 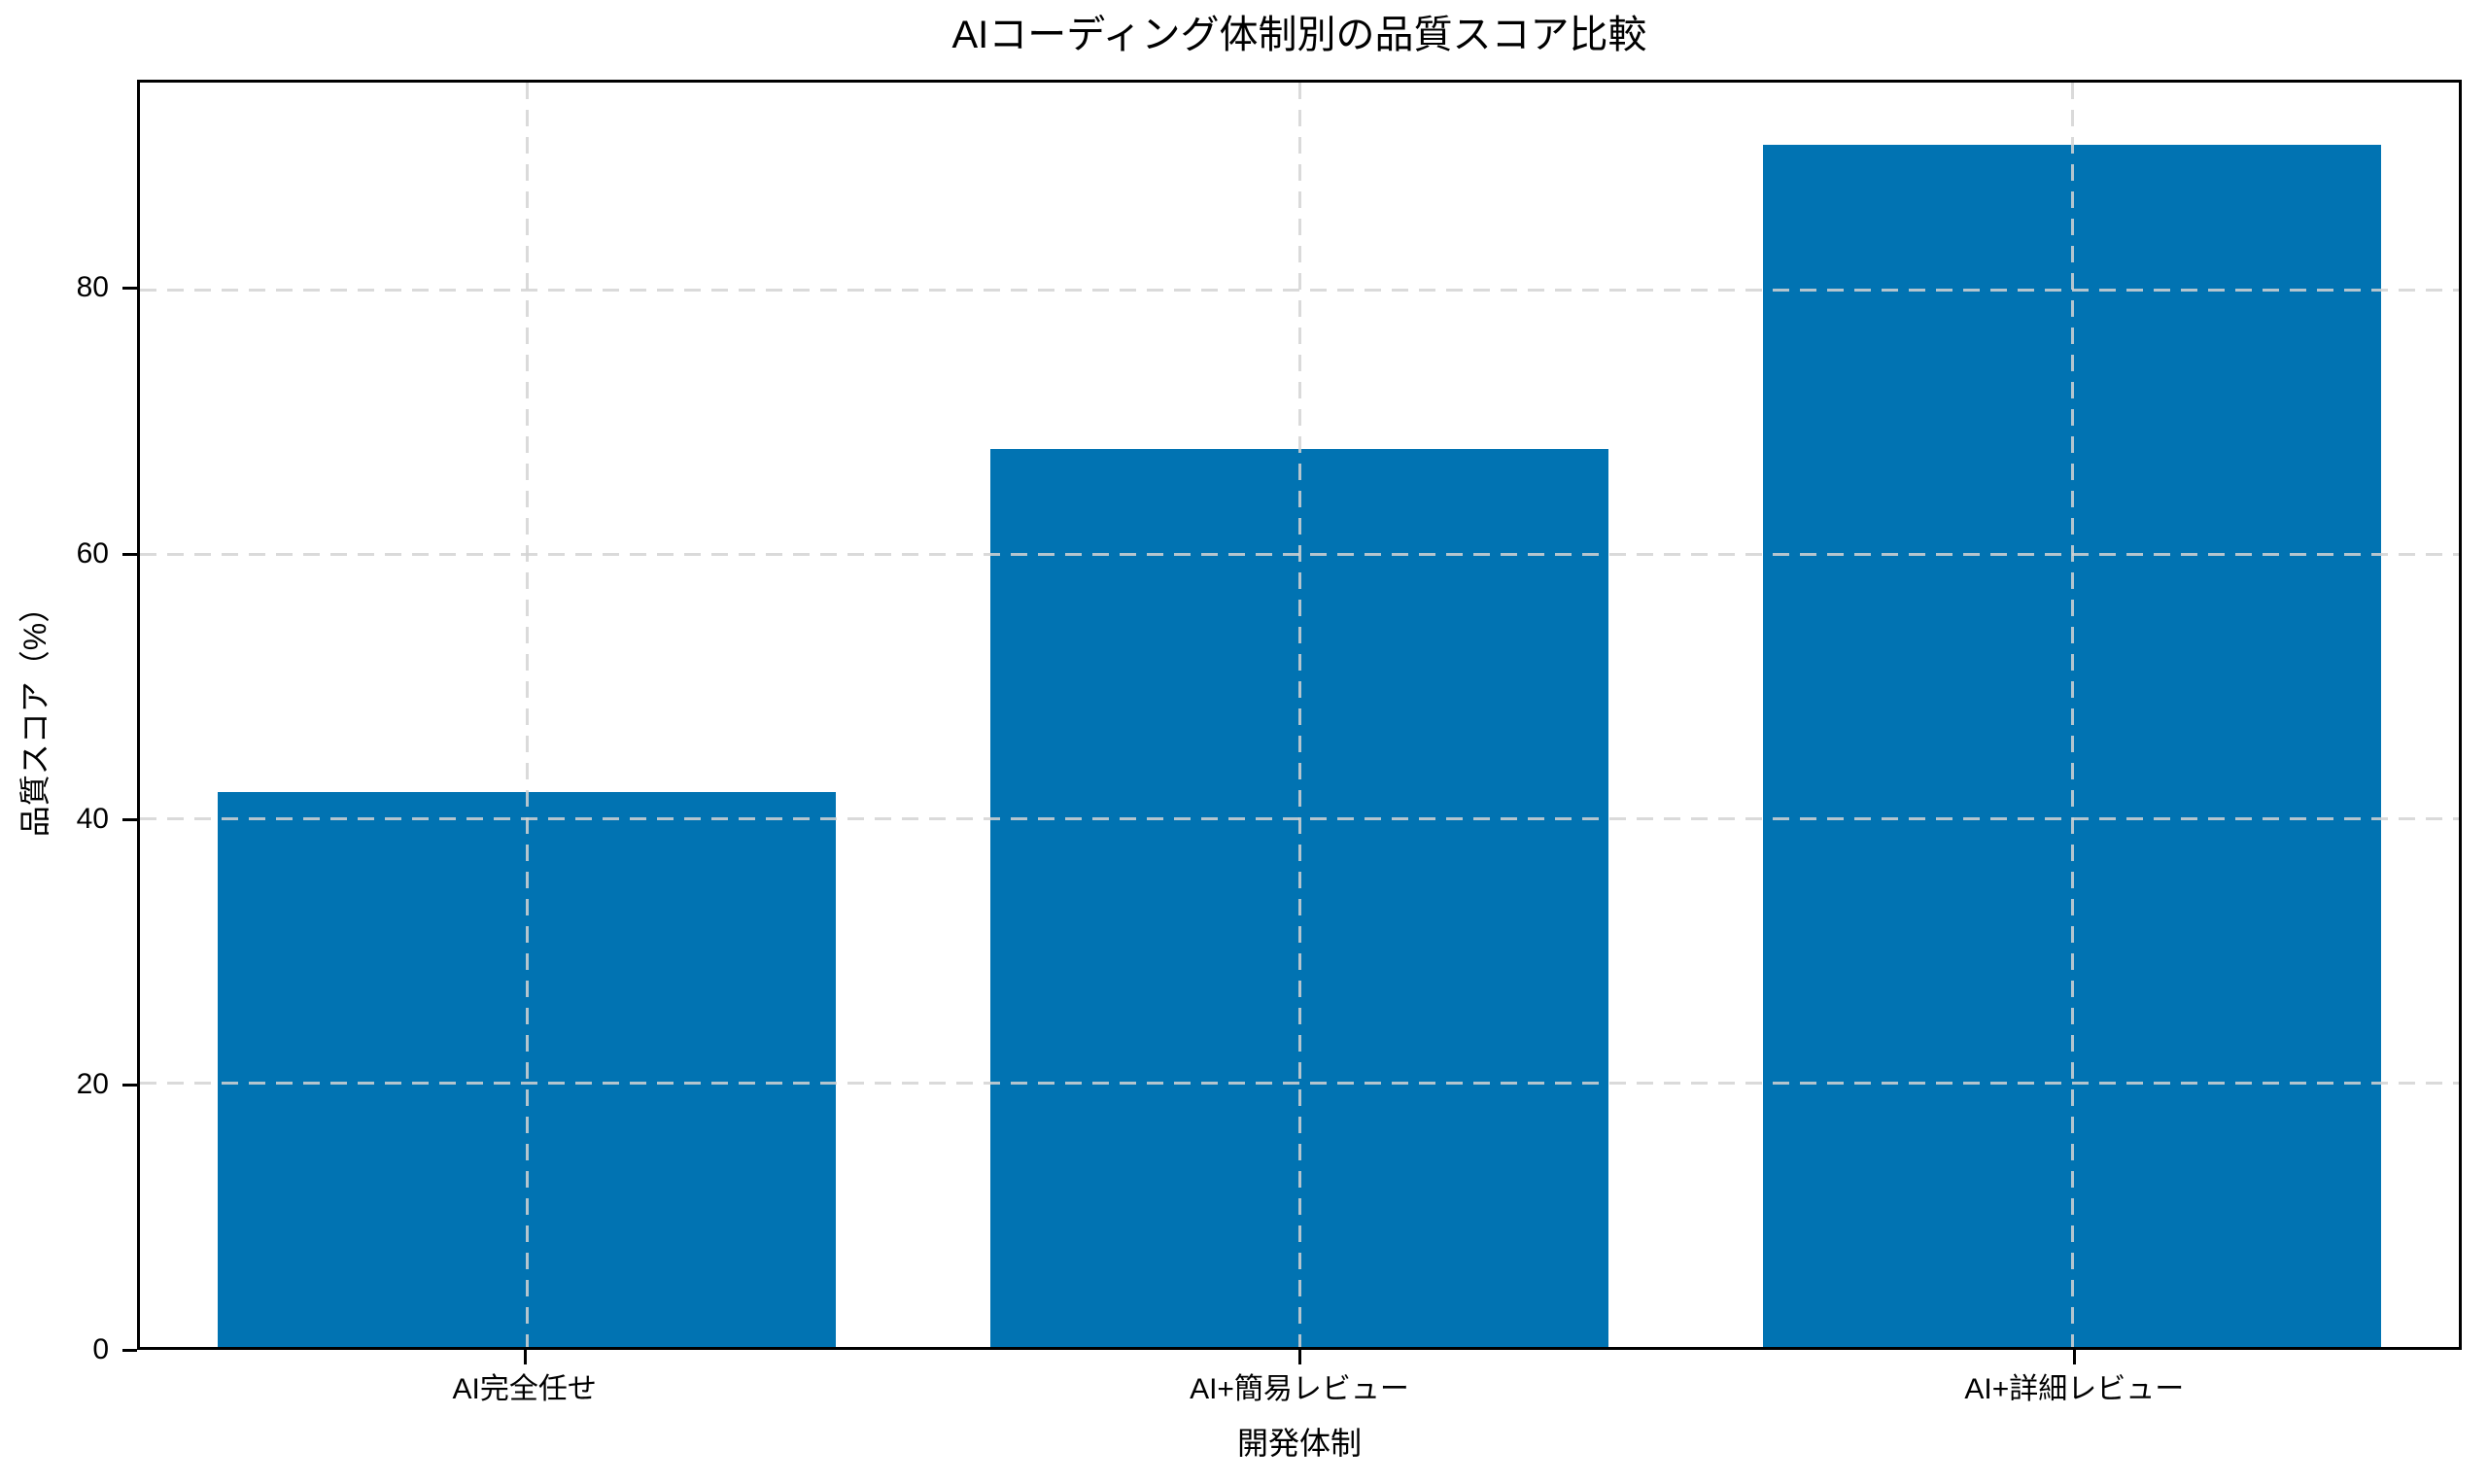 I want to click on ytick-label-60: 60, so click(x=92, y=552).